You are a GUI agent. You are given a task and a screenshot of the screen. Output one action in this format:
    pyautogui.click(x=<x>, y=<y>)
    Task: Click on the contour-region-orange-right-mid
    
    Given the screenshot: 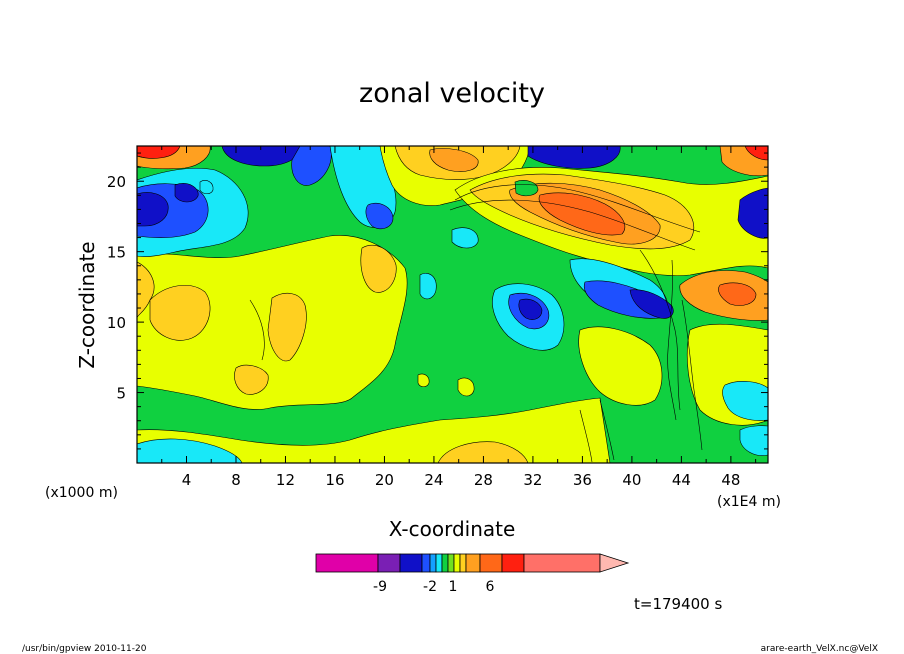 What is the action you would take?
    pyautogui.click(x=737, y=294)
    